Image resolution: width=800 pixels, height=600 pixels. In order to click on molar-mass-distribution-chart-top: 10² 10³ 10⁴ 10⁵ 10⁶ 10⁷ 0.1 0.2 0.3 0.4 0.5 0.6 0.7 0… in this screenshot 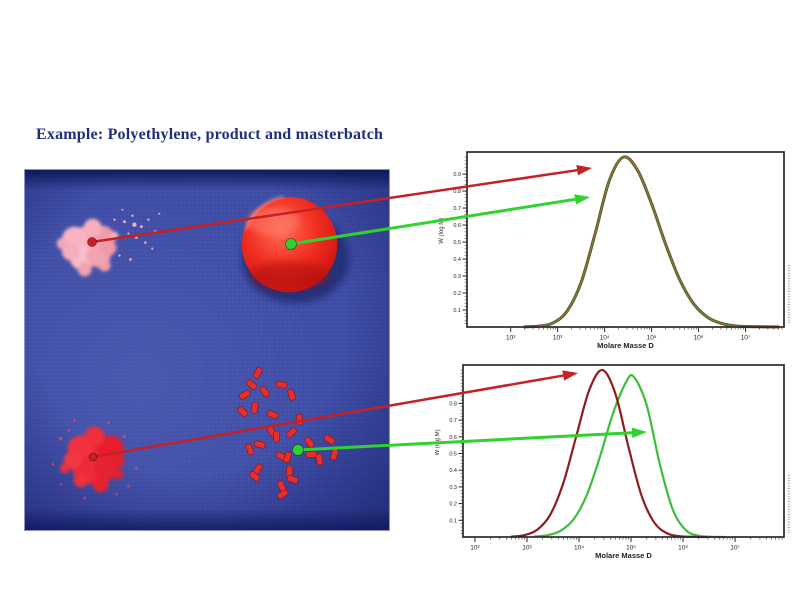, I will do `click(615, 250)`.